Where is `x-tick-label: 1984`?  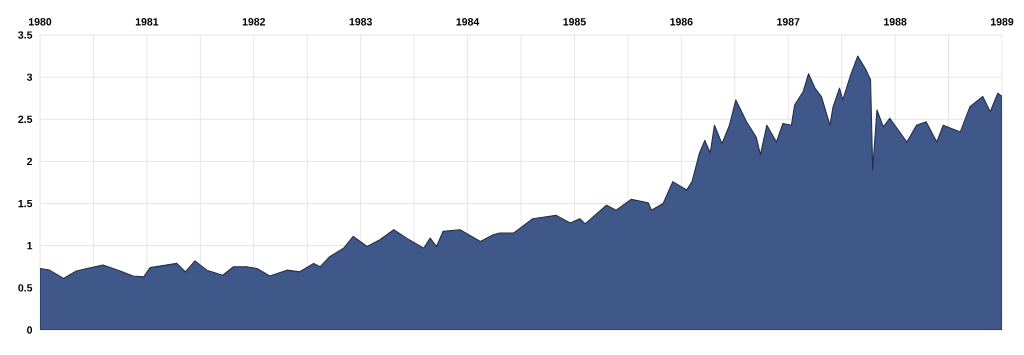
x-tick-label: 1984 is located at coordinates (468, 22).